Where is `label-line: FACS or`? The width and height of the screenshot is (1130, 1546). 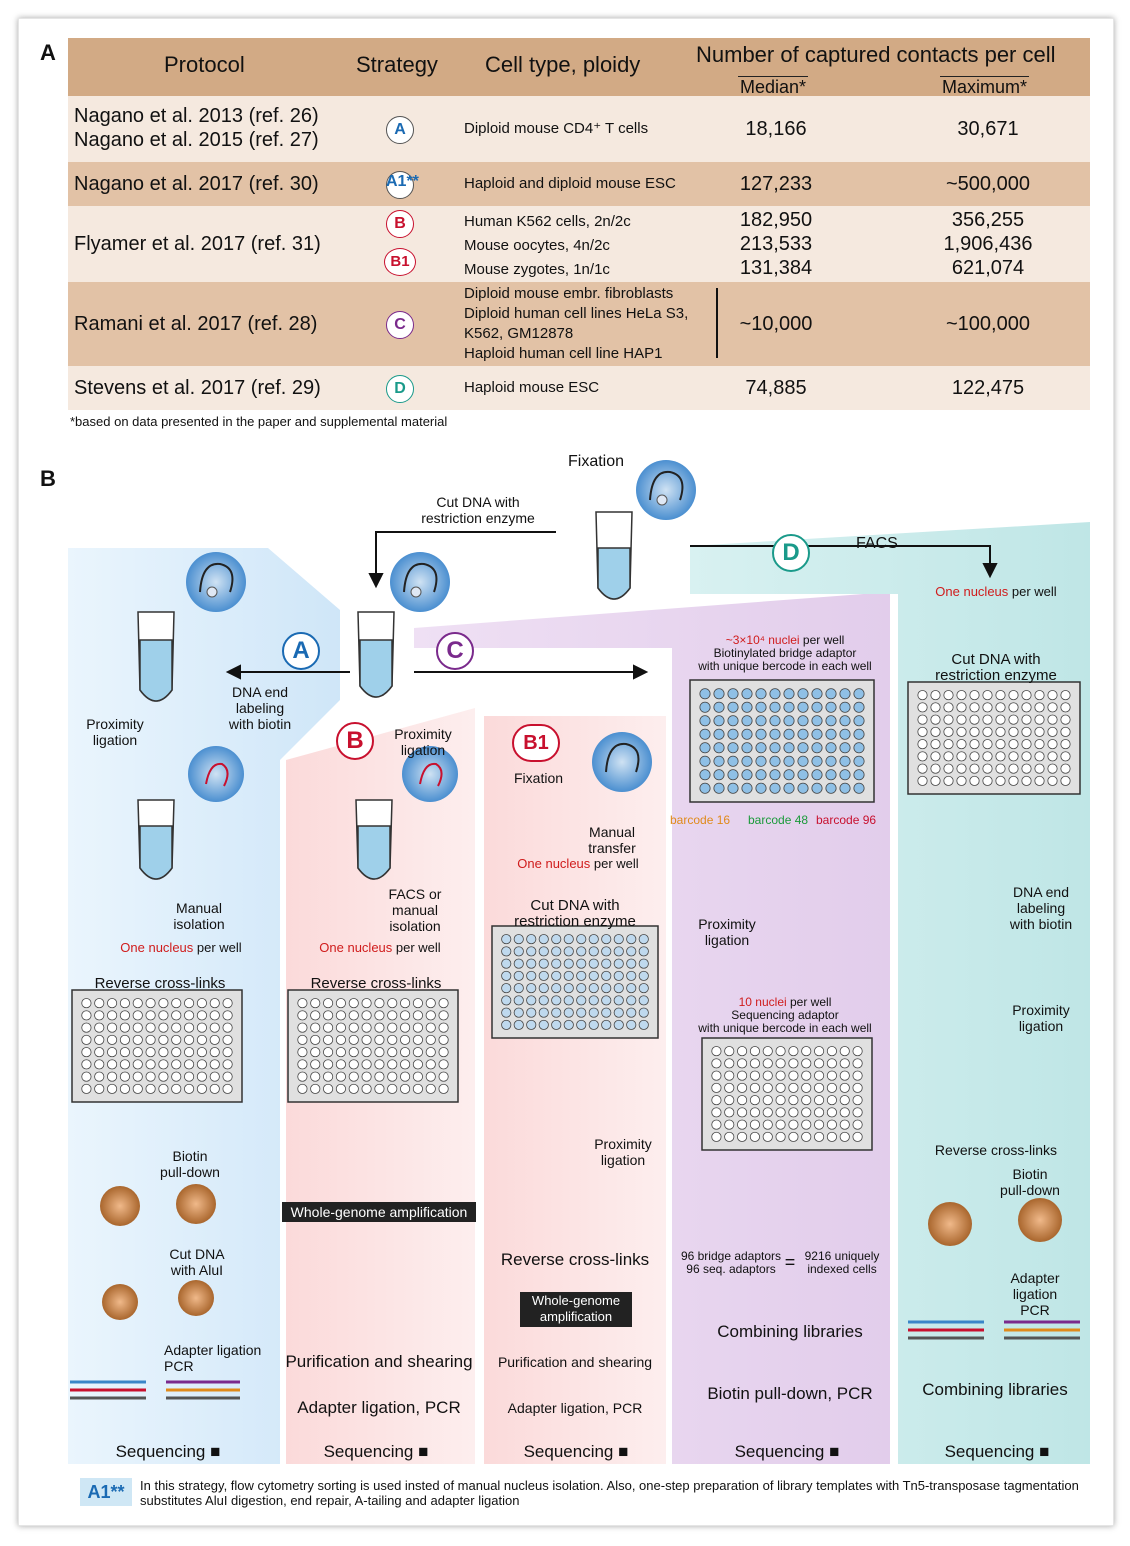 label-line: FACS or is located at coordinates (415, 894).